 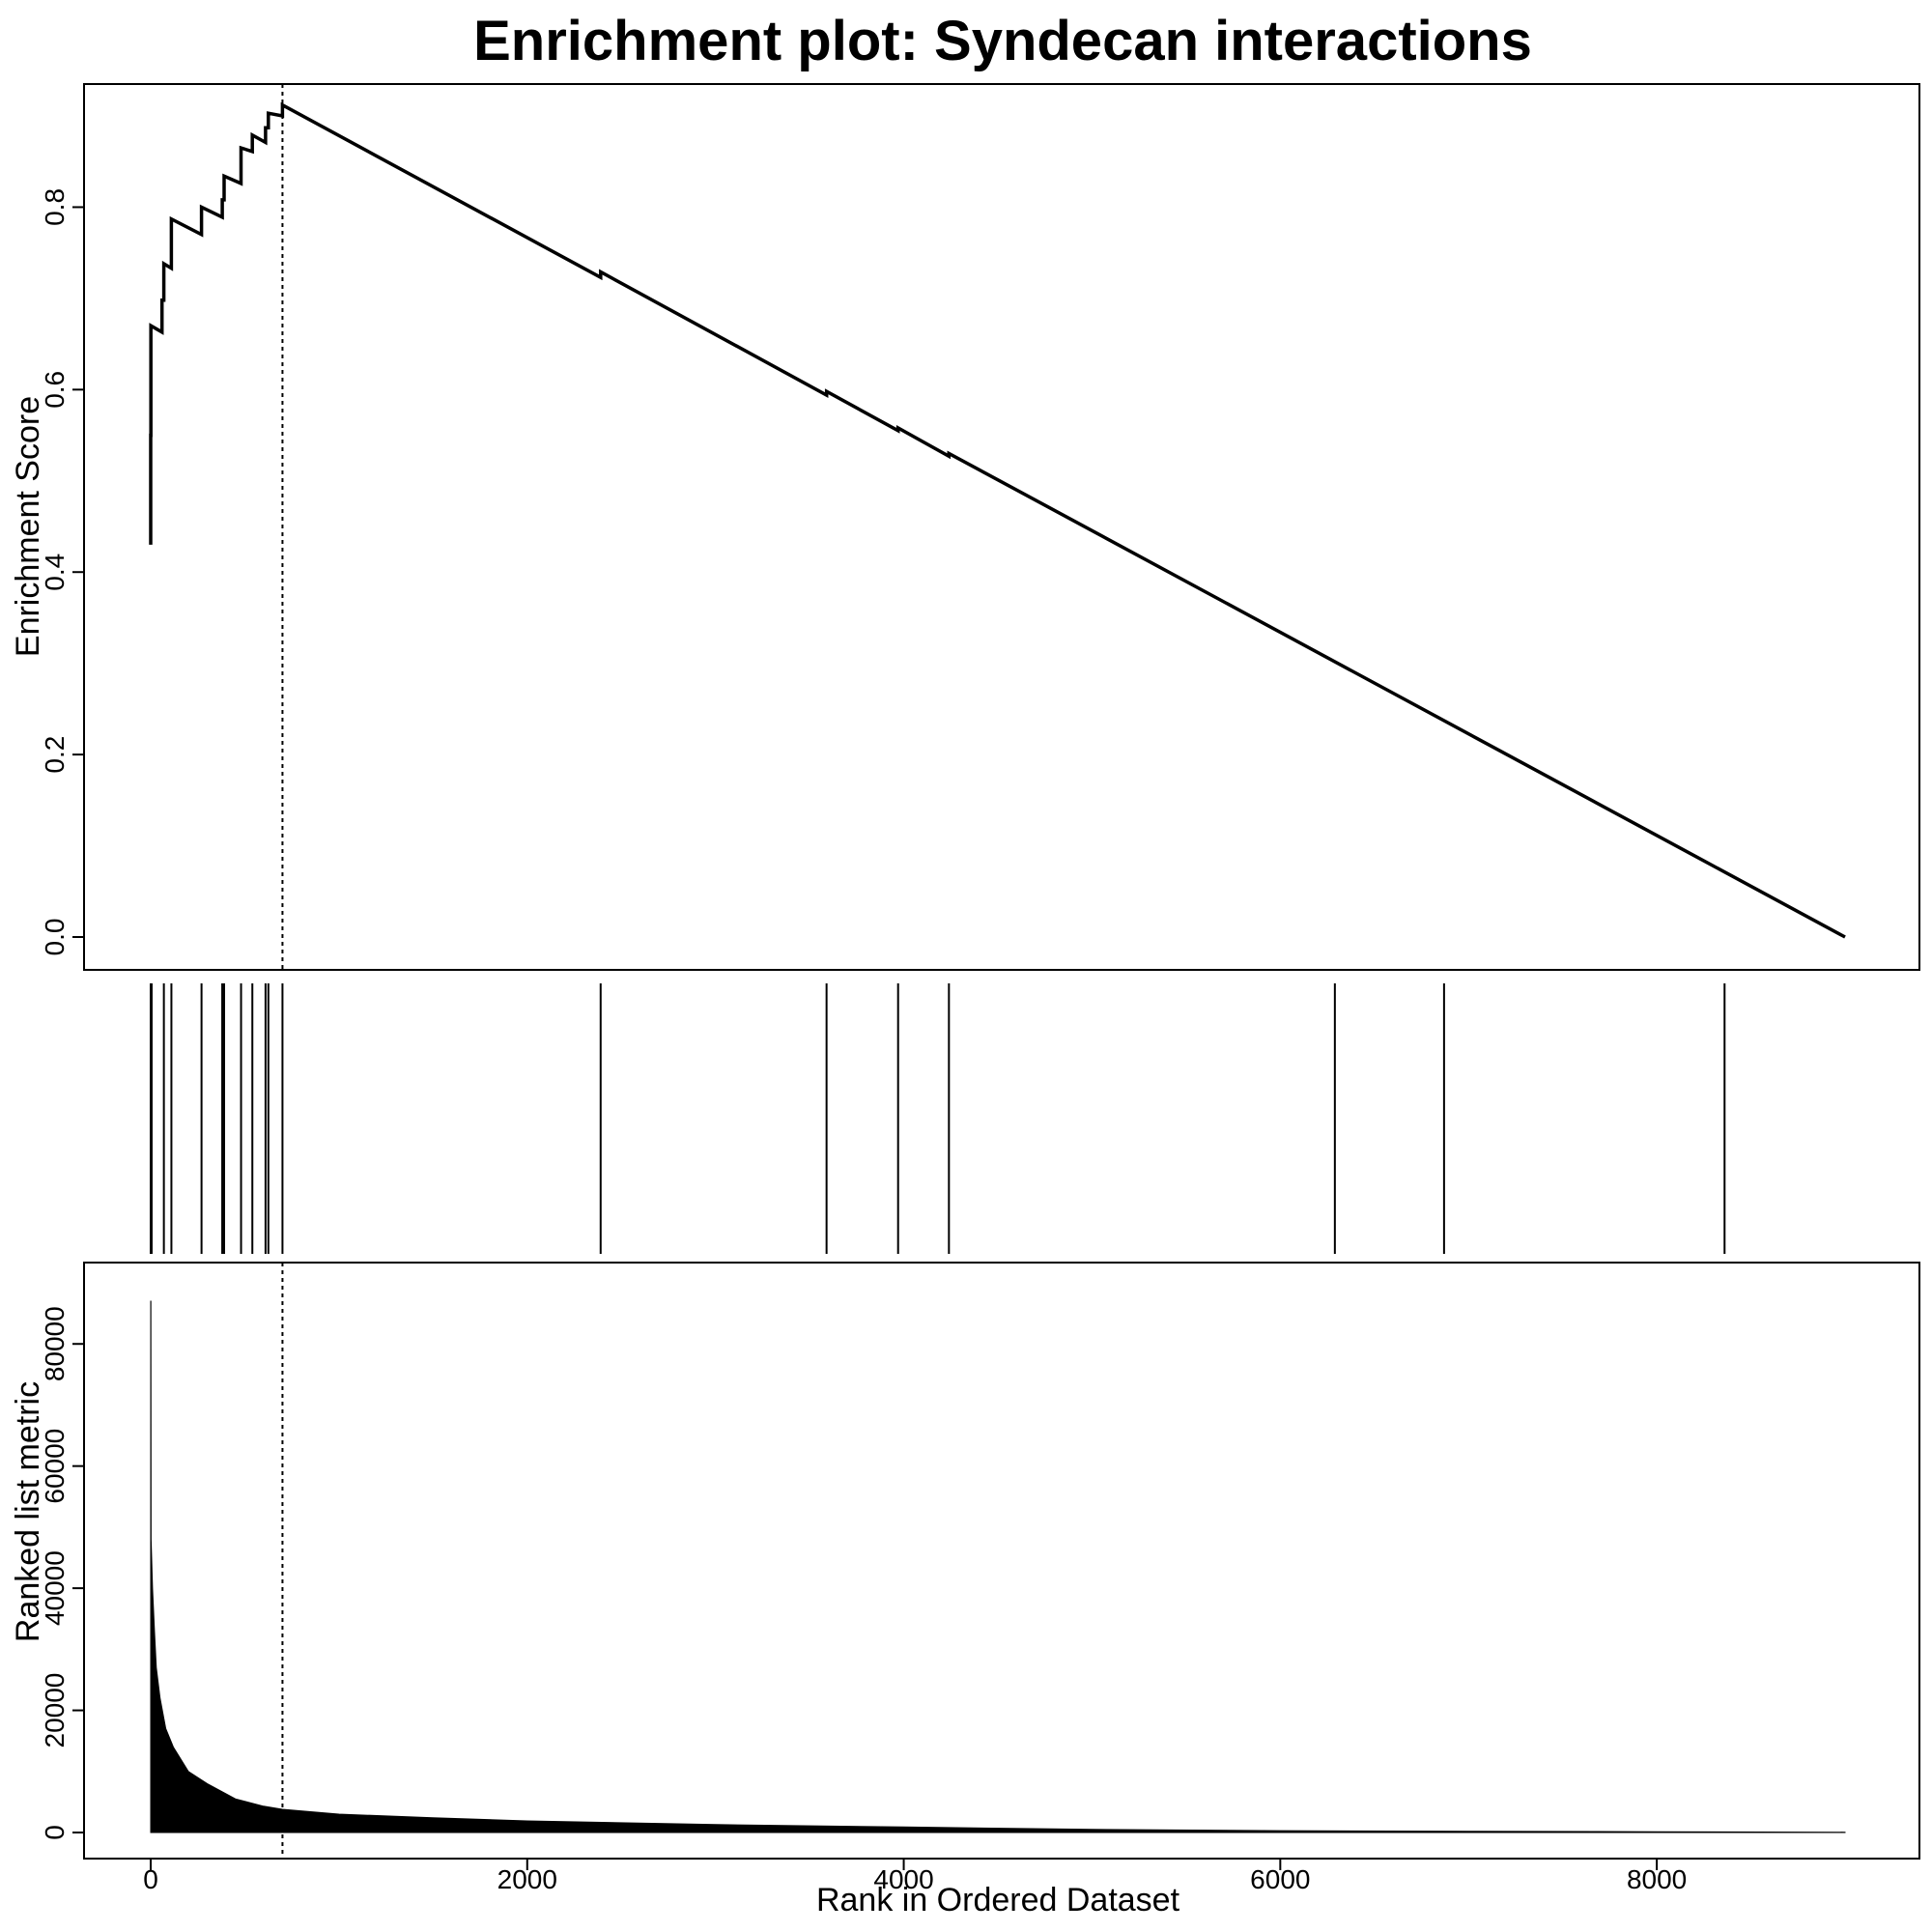 What do you see at coordinates (150, 1879) in the screenshot?
I see `x-tick-label: 0` at bounding box center [150, 1879].